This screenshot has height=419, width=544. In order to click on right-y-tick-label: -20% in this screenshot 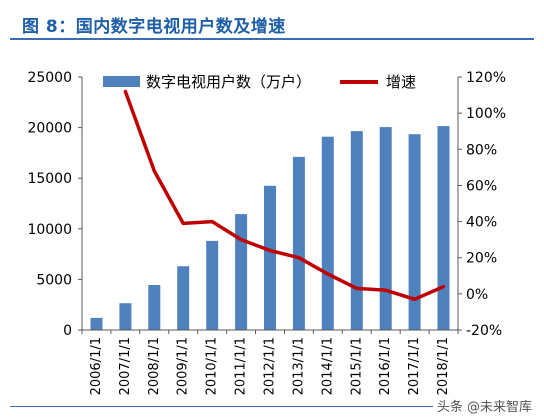, I will do `click(484, 331)`.